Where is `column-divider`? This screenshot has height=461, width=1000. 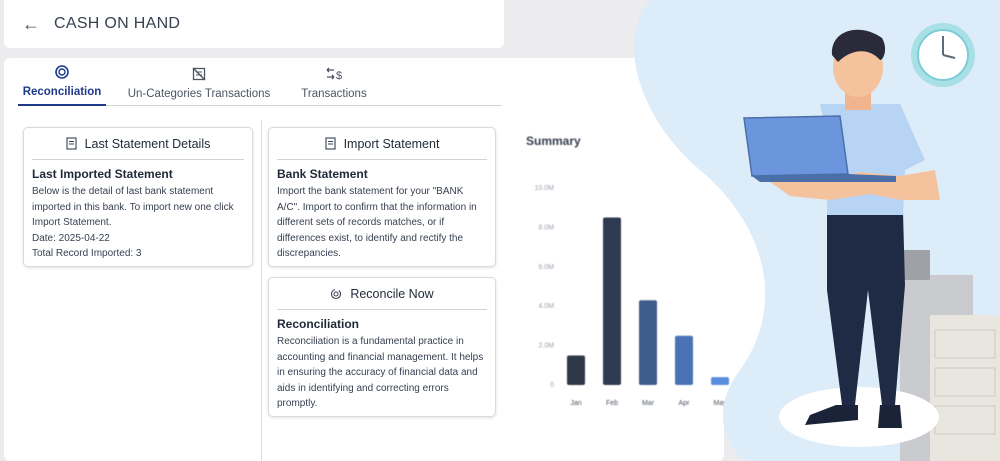
column-divider is located at coordinates (261, 290).